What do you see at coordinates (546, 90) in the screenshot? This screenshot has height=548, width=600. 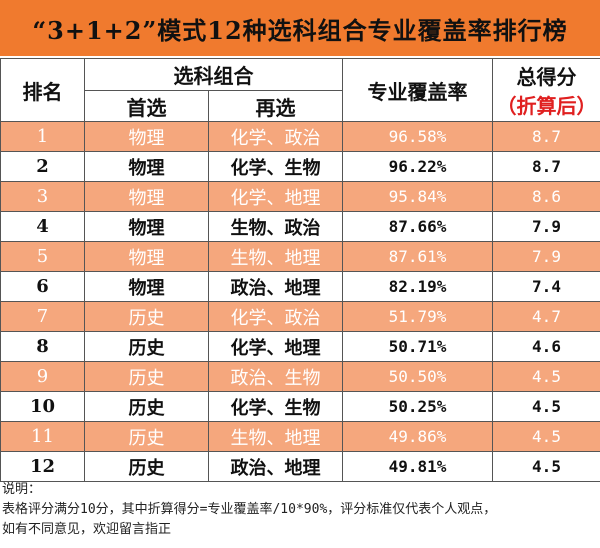 I see `header-score: 总得分 （折算后）` at bounding box center [546, 90].